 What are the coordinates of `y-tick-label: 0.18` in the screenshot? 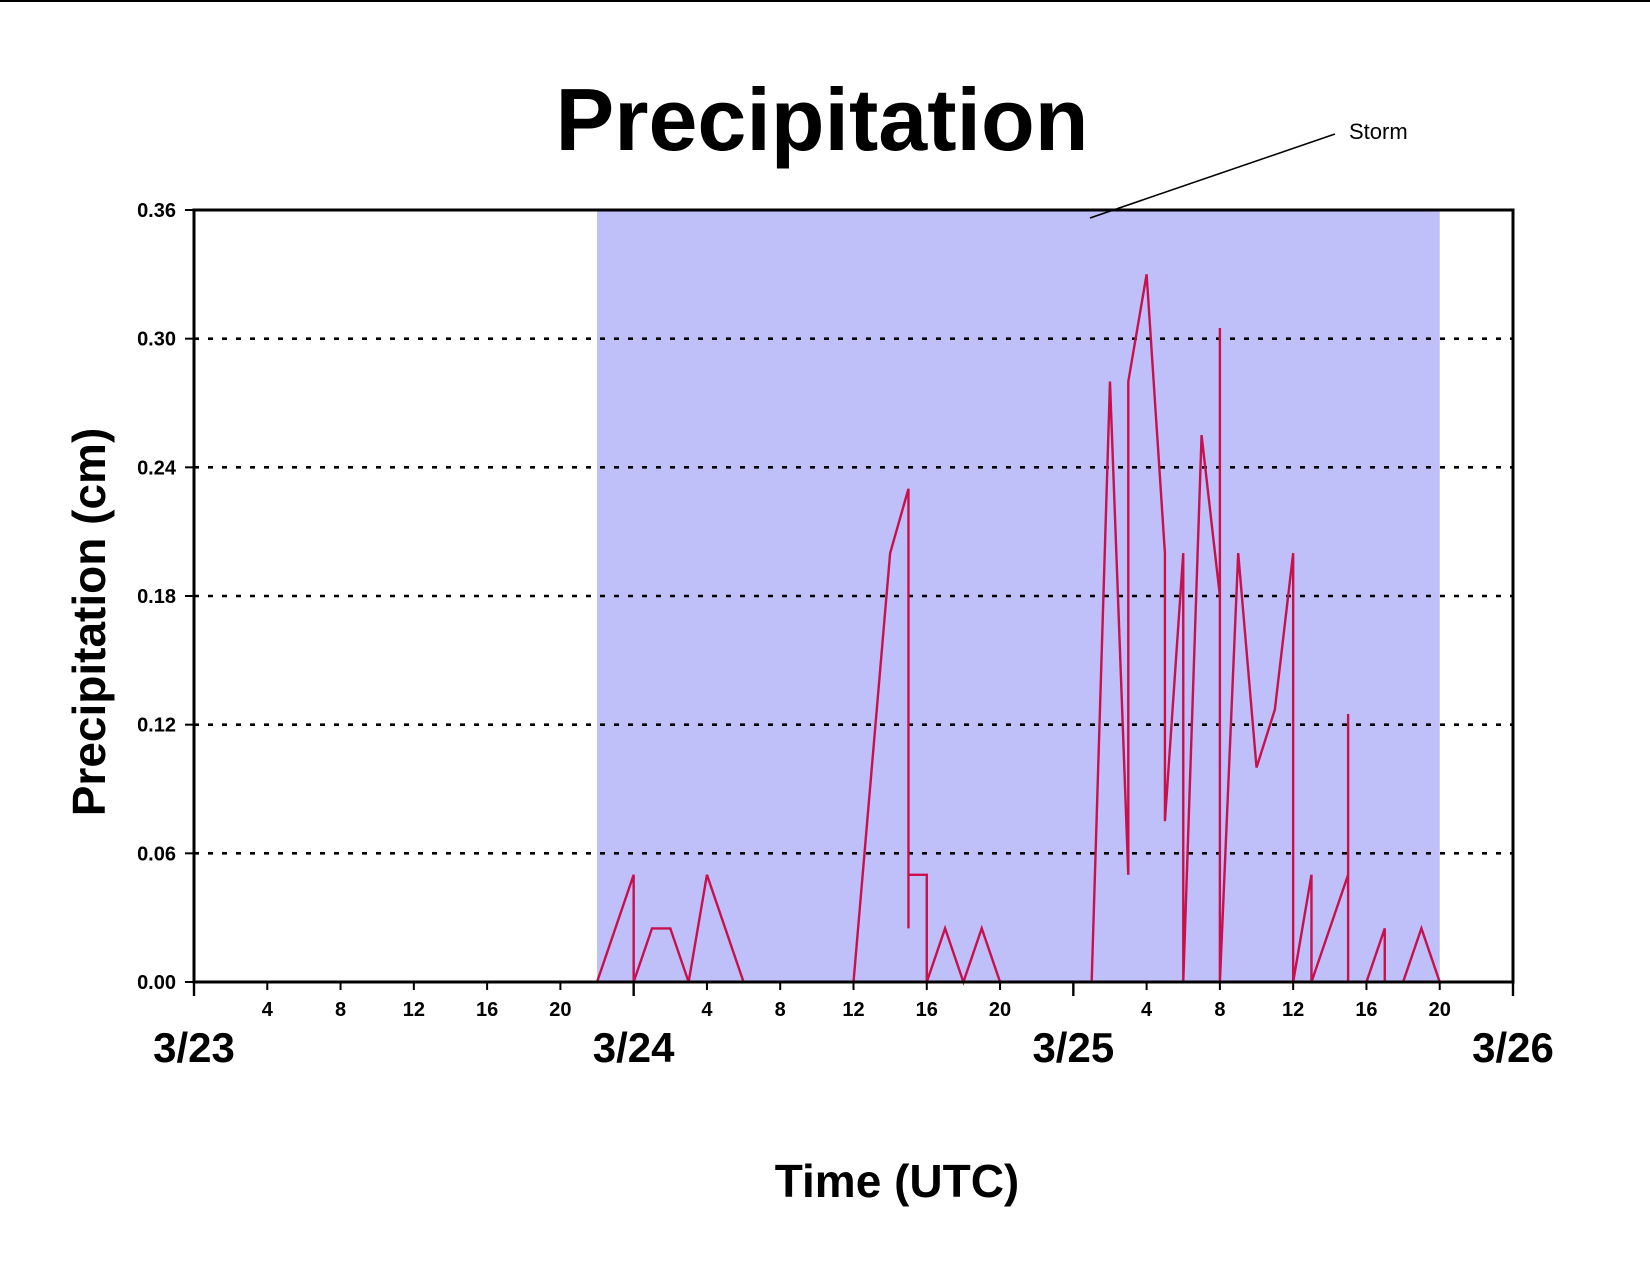 It's located at (156, 597).